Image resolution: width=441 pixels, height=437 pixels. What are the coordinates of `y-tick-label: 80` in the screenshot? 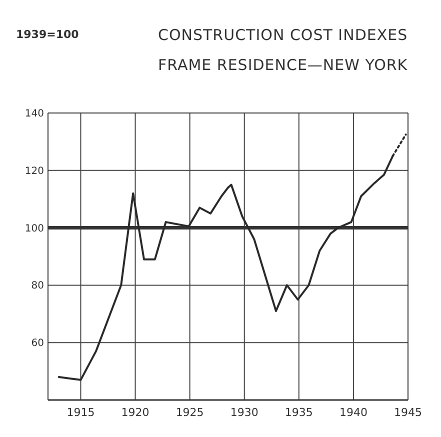 It's located at (37, 286).